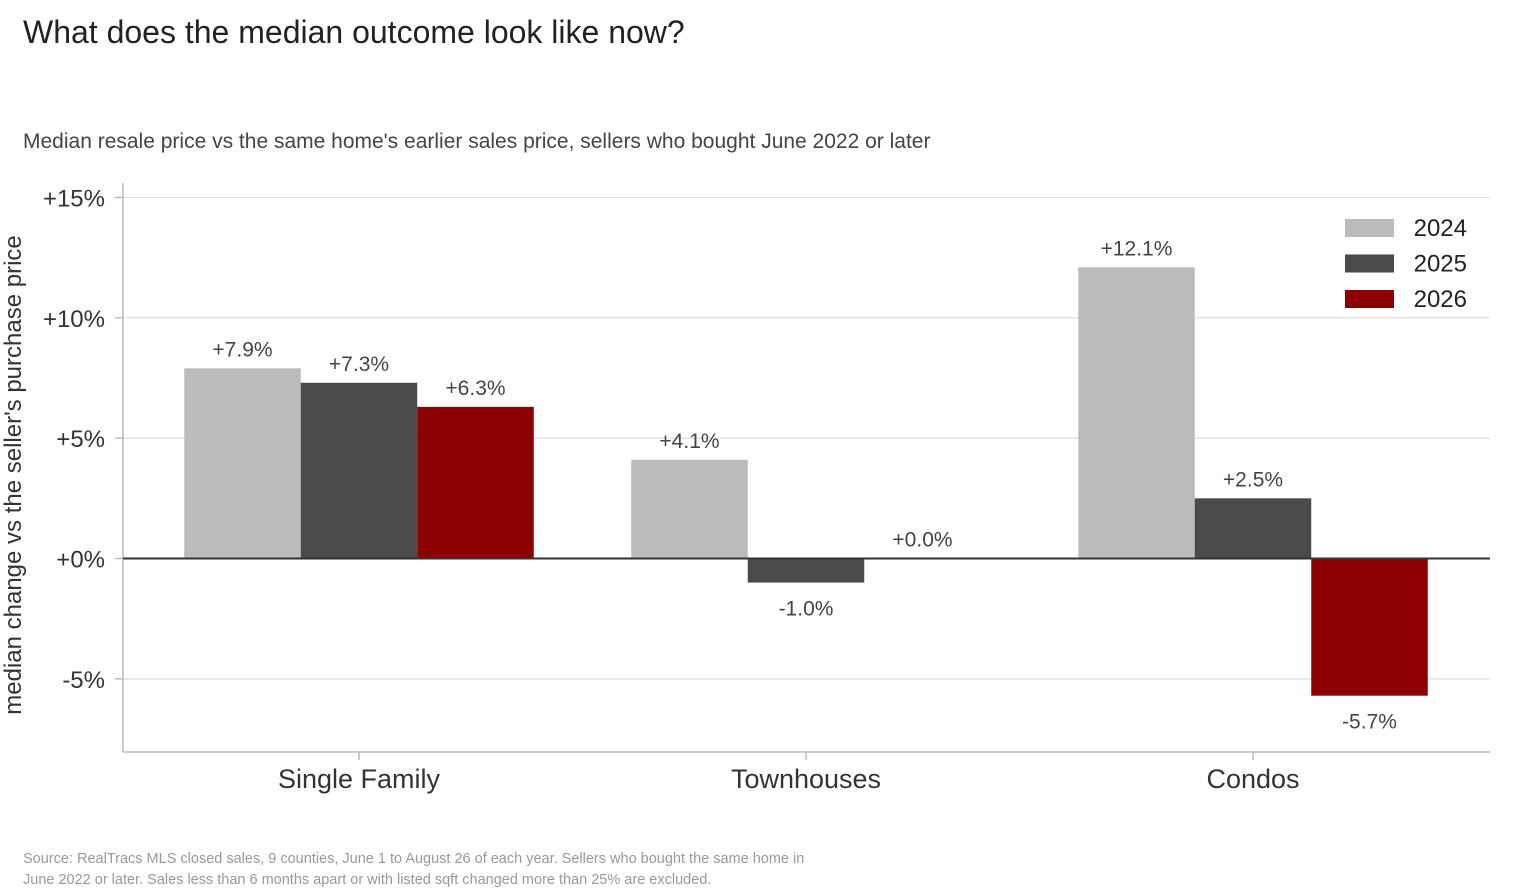 This screenshot has height=896, width=1536. Describe the element at coordinates (806, 609) in the screenshot. I see `bar-value-label: -1.0%` at that location.